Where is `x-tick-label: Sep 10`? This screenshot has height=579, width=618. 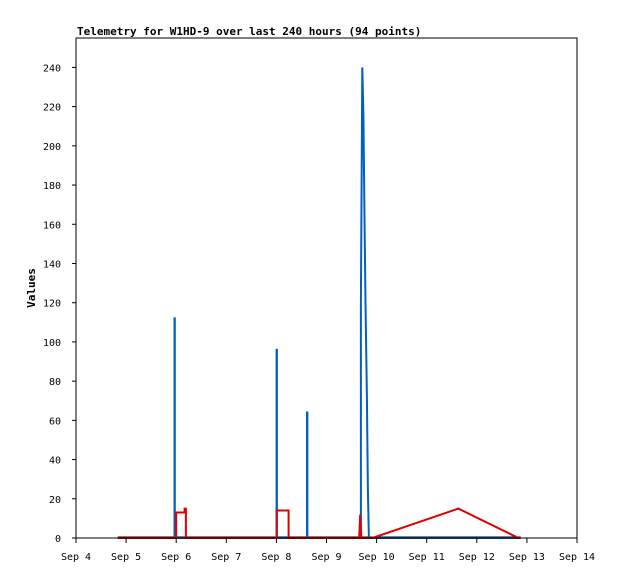 x-tick-label: Sep 10 is located at coordinates (377, 557).